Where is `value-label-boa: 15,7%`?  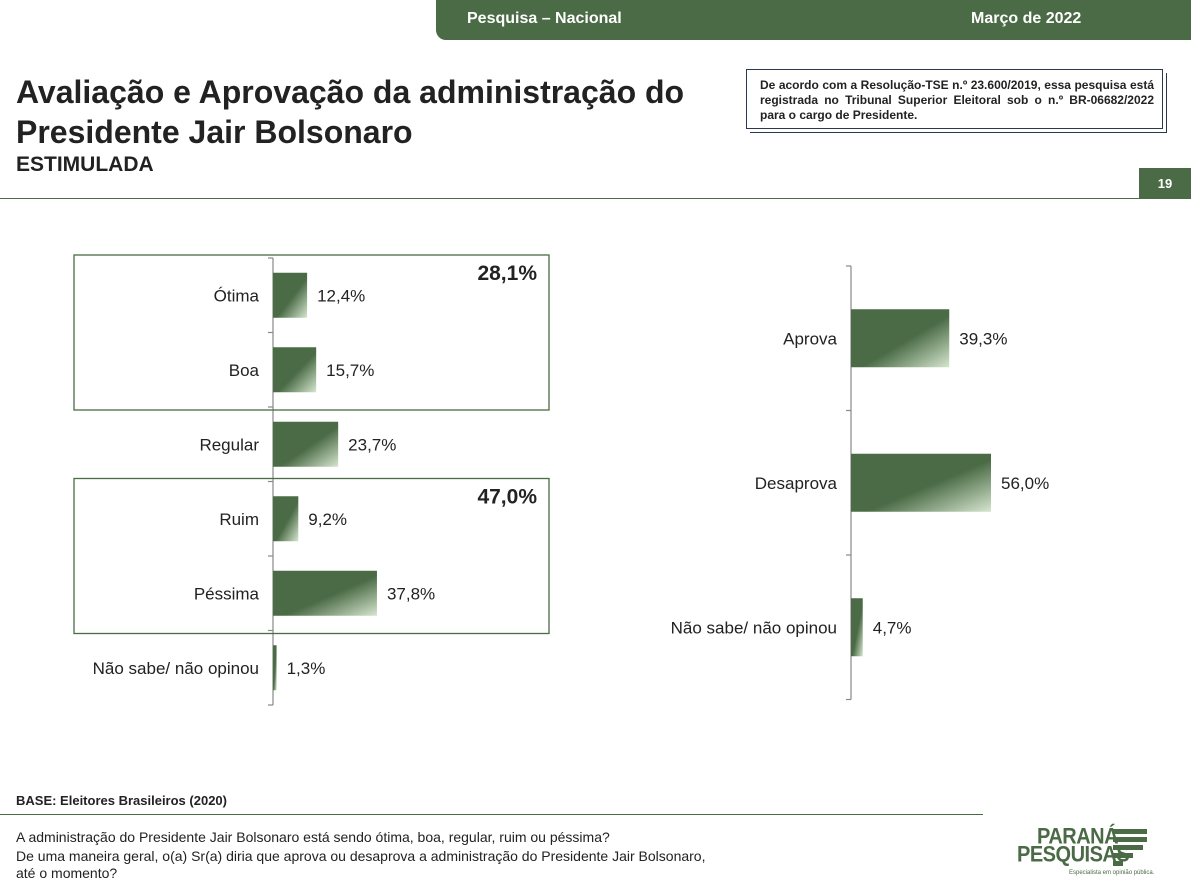
value-label-boa: 15,7% is located at coordinates (350, 370).